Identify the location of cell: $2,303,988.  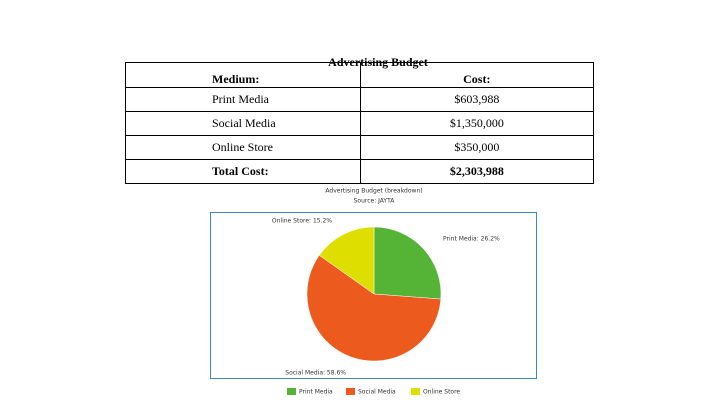
(477, 171).